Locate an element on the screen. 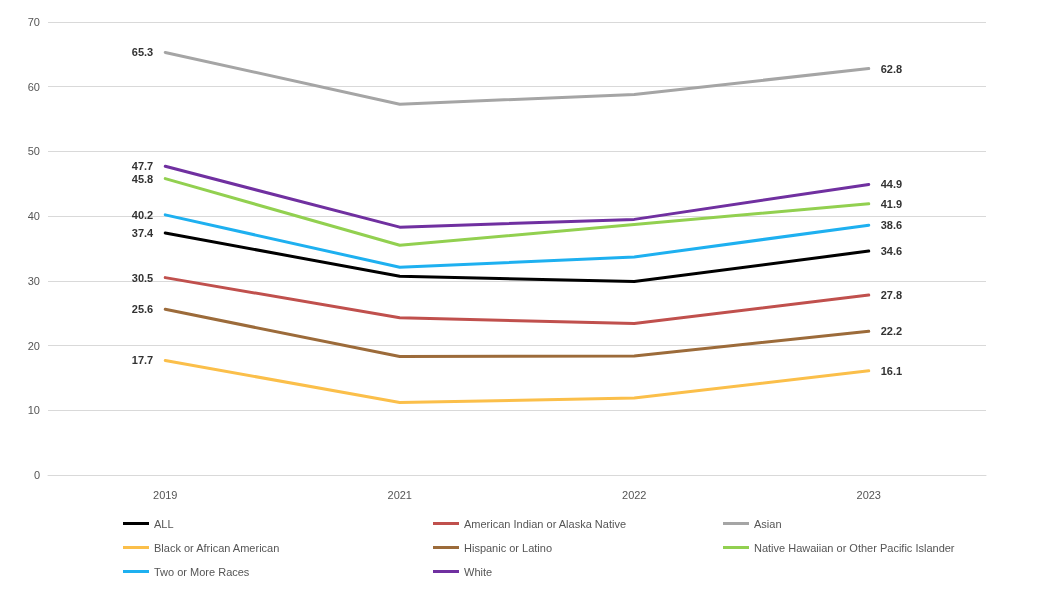  y-tick-label: 20 is located at coordinates (33, 345).